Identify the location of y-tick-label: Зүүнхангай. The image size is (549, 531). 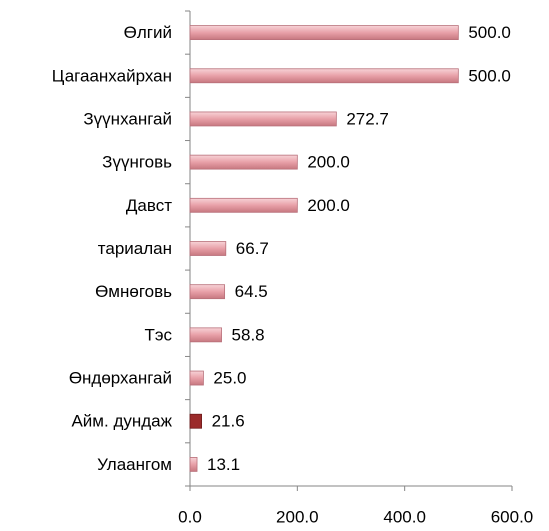
(127, 118).